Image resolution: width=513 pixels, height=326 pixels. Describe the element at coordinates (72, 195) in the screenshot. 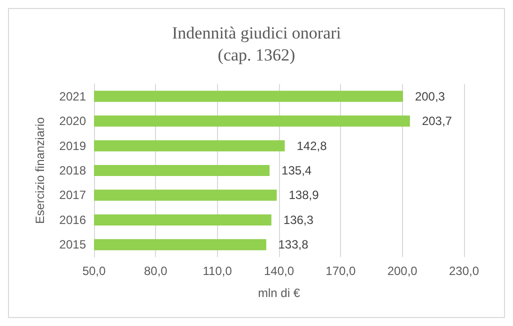

I see `y-tick-label: 2017` at that location.